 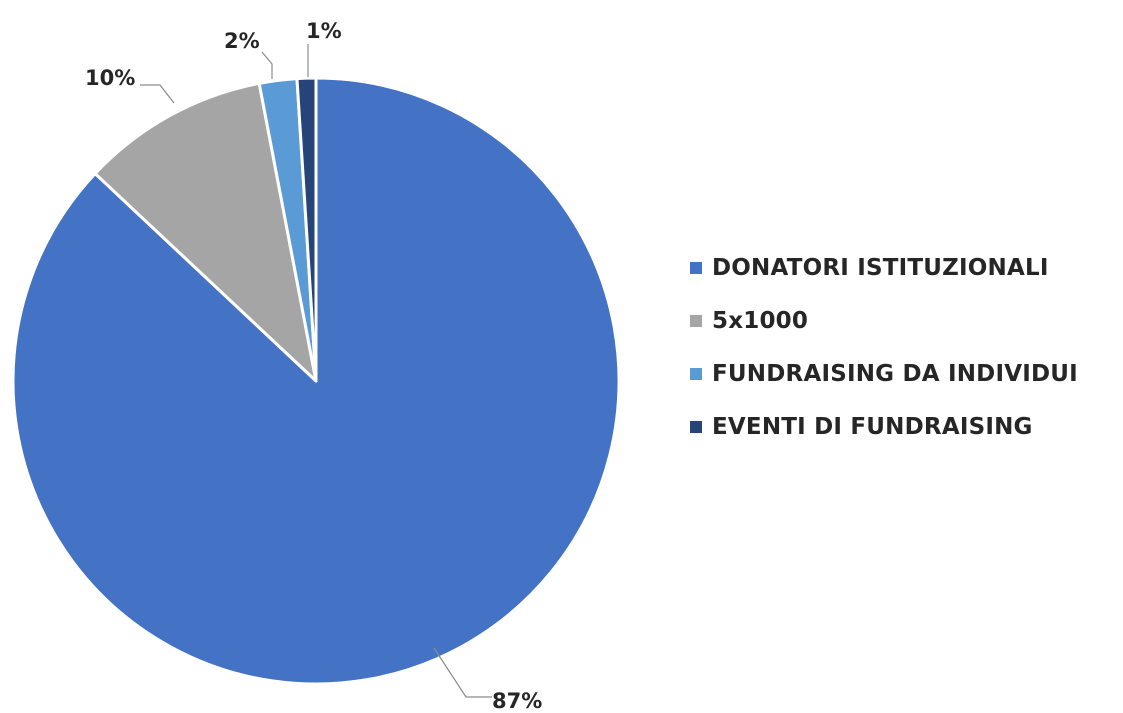 I want to click on data-label-5x1000: 10%, so click(x=110, y=78).